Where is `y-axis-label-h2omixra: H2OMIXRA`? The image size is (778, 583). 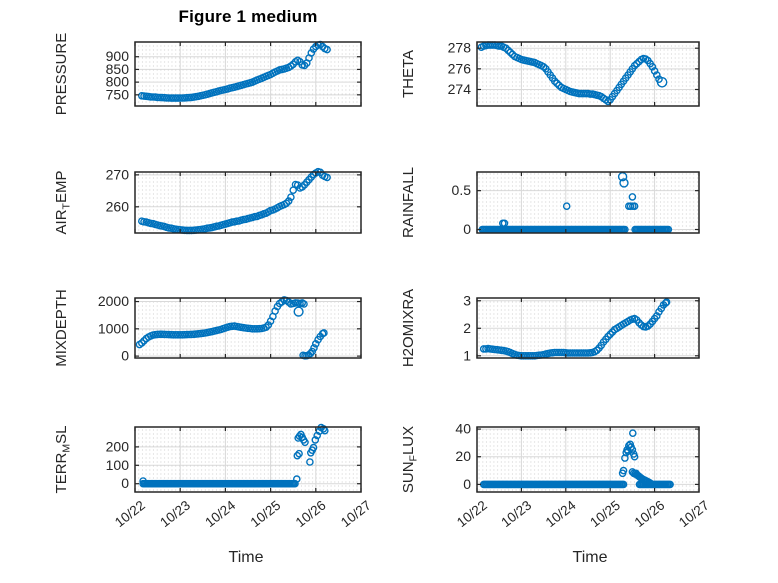 y-axis-label-h2omixra: H2OMIXRA is located at coordinates (408, 328).